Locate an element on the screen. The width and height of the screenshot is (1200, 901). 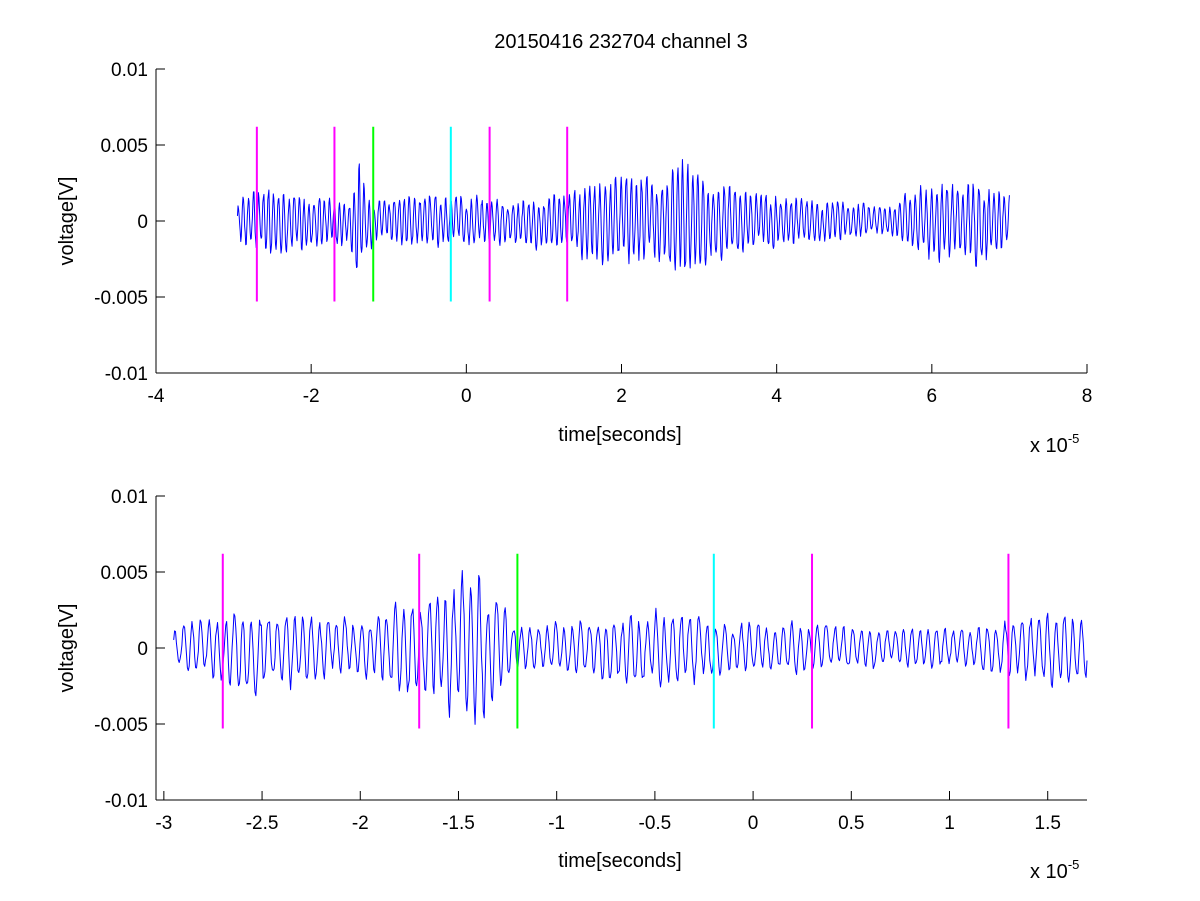
bottom-xtick-label: -2 is located at coordinates (360, 823).